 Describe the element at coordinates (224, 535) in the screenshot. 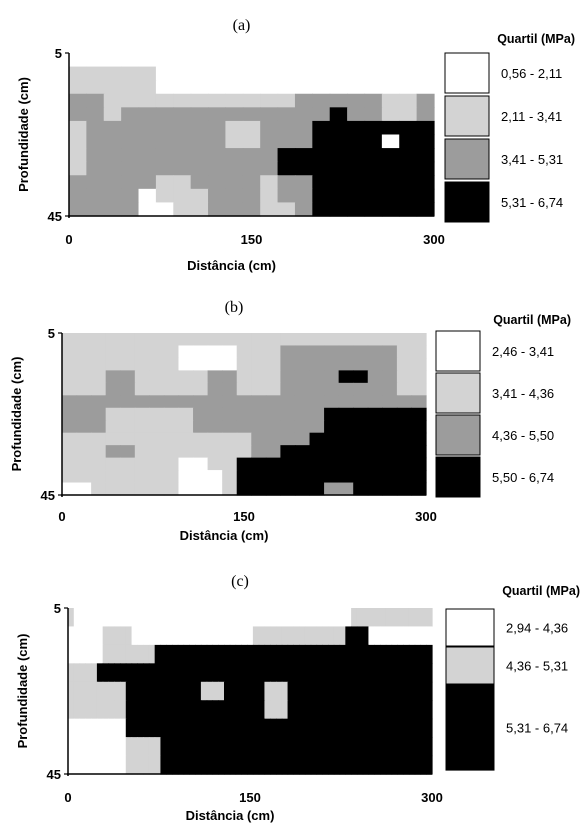

I see `x-axis-label: Distância (cm)` at that location.